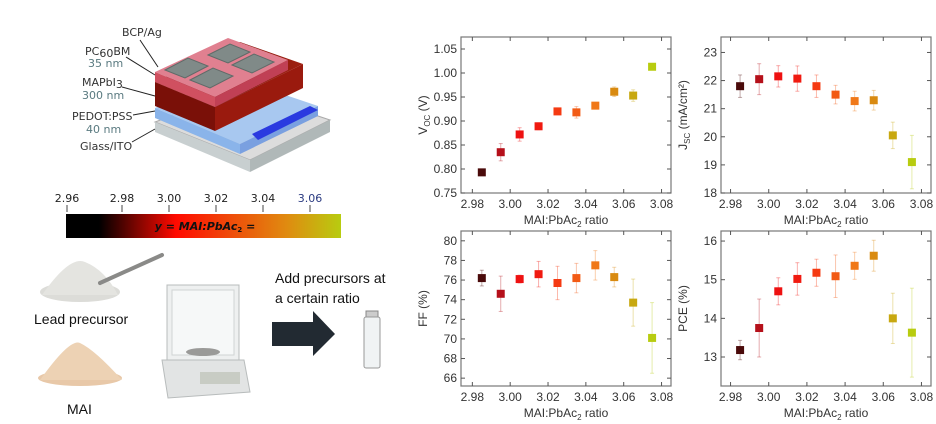  I want to click on y-tick-label: 0.90, so click(446, 121).